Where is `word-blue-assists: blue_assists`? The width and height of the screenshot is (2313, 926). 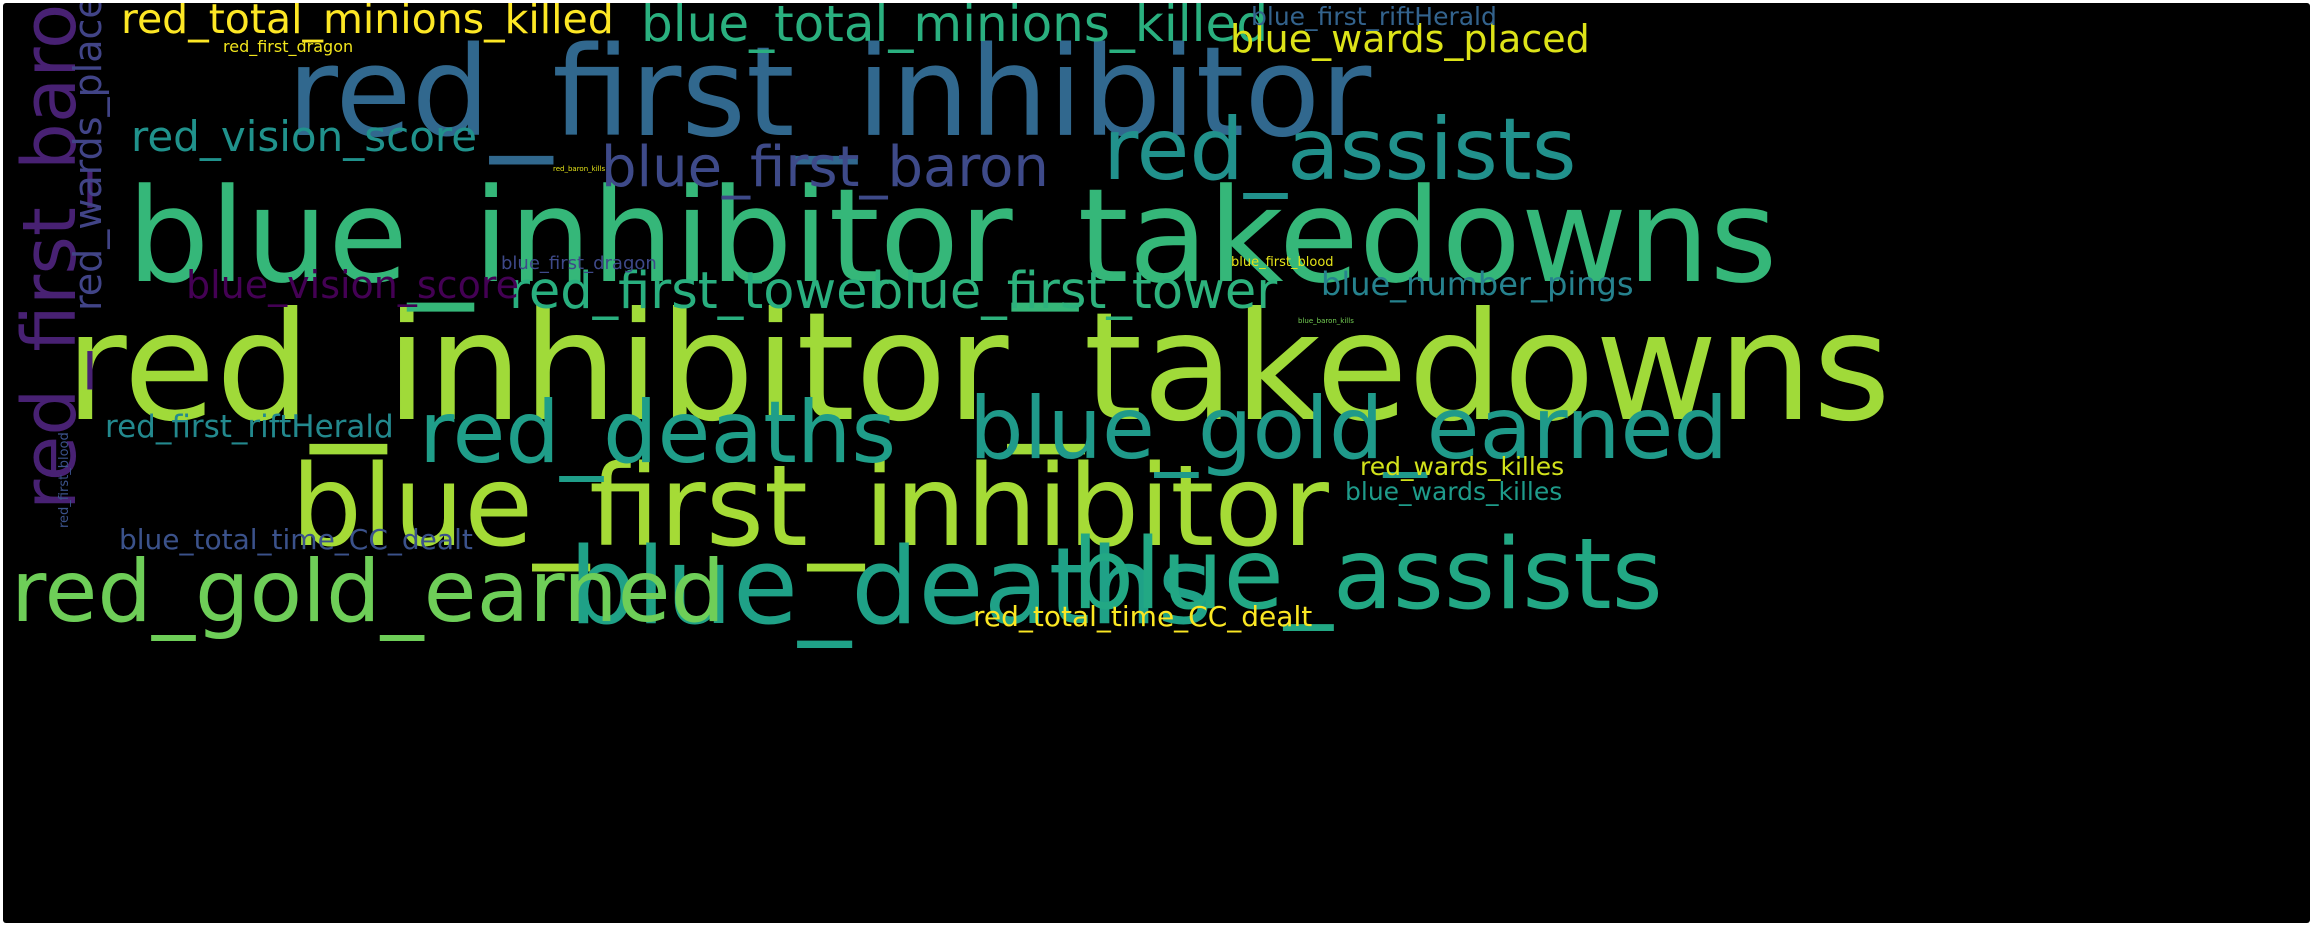
word-blue-assists: blue_assists is located at coordinates (1367, 575).